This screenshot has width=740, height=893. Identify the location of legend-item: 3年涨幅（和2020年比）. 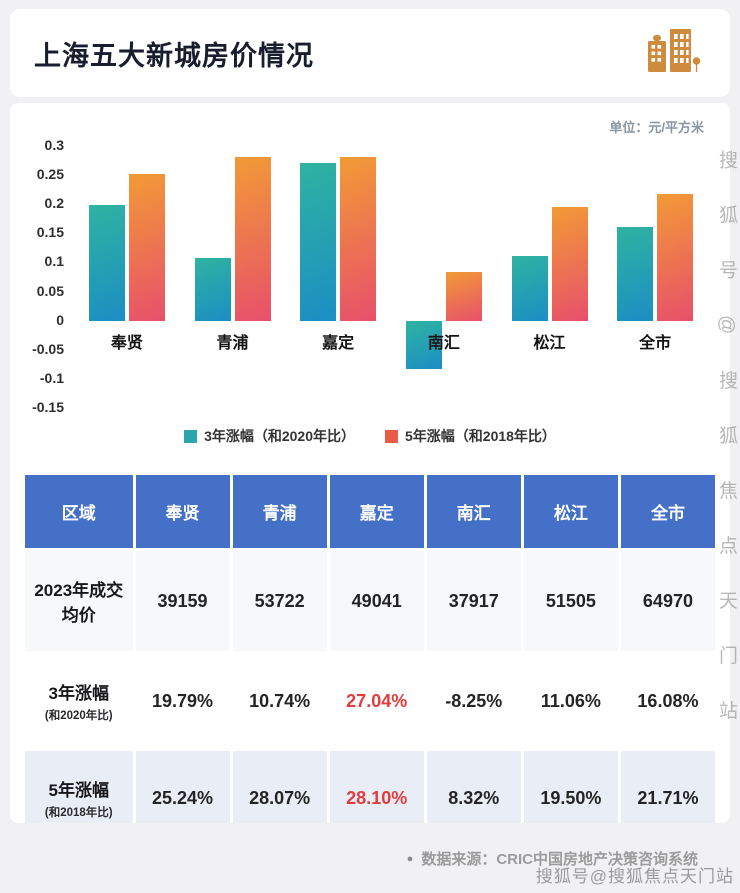
(269, 436).